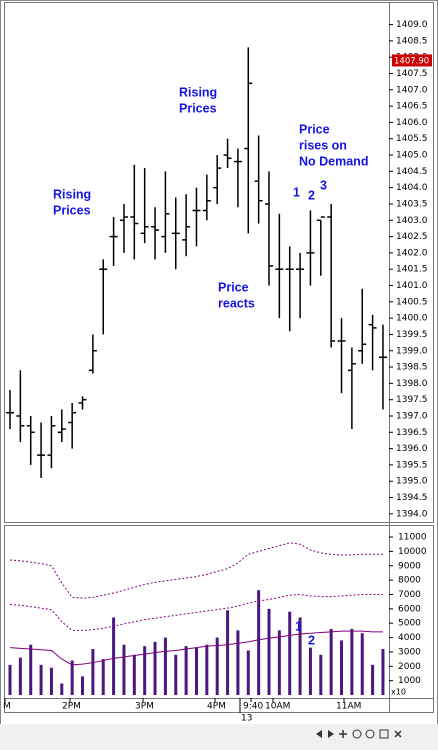  Describe the element at coordinates (412, 74) in the screenshot. I see `y-tick-label: 1407.5` at that location.